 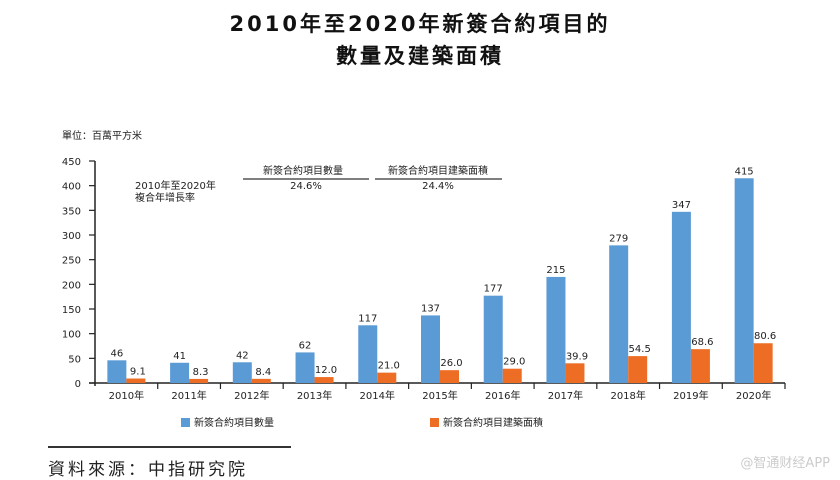 What do you see at coordinates (185, 422) in the screenshot?
I see `legend-swatch-count` at bounding box center [185, 422].